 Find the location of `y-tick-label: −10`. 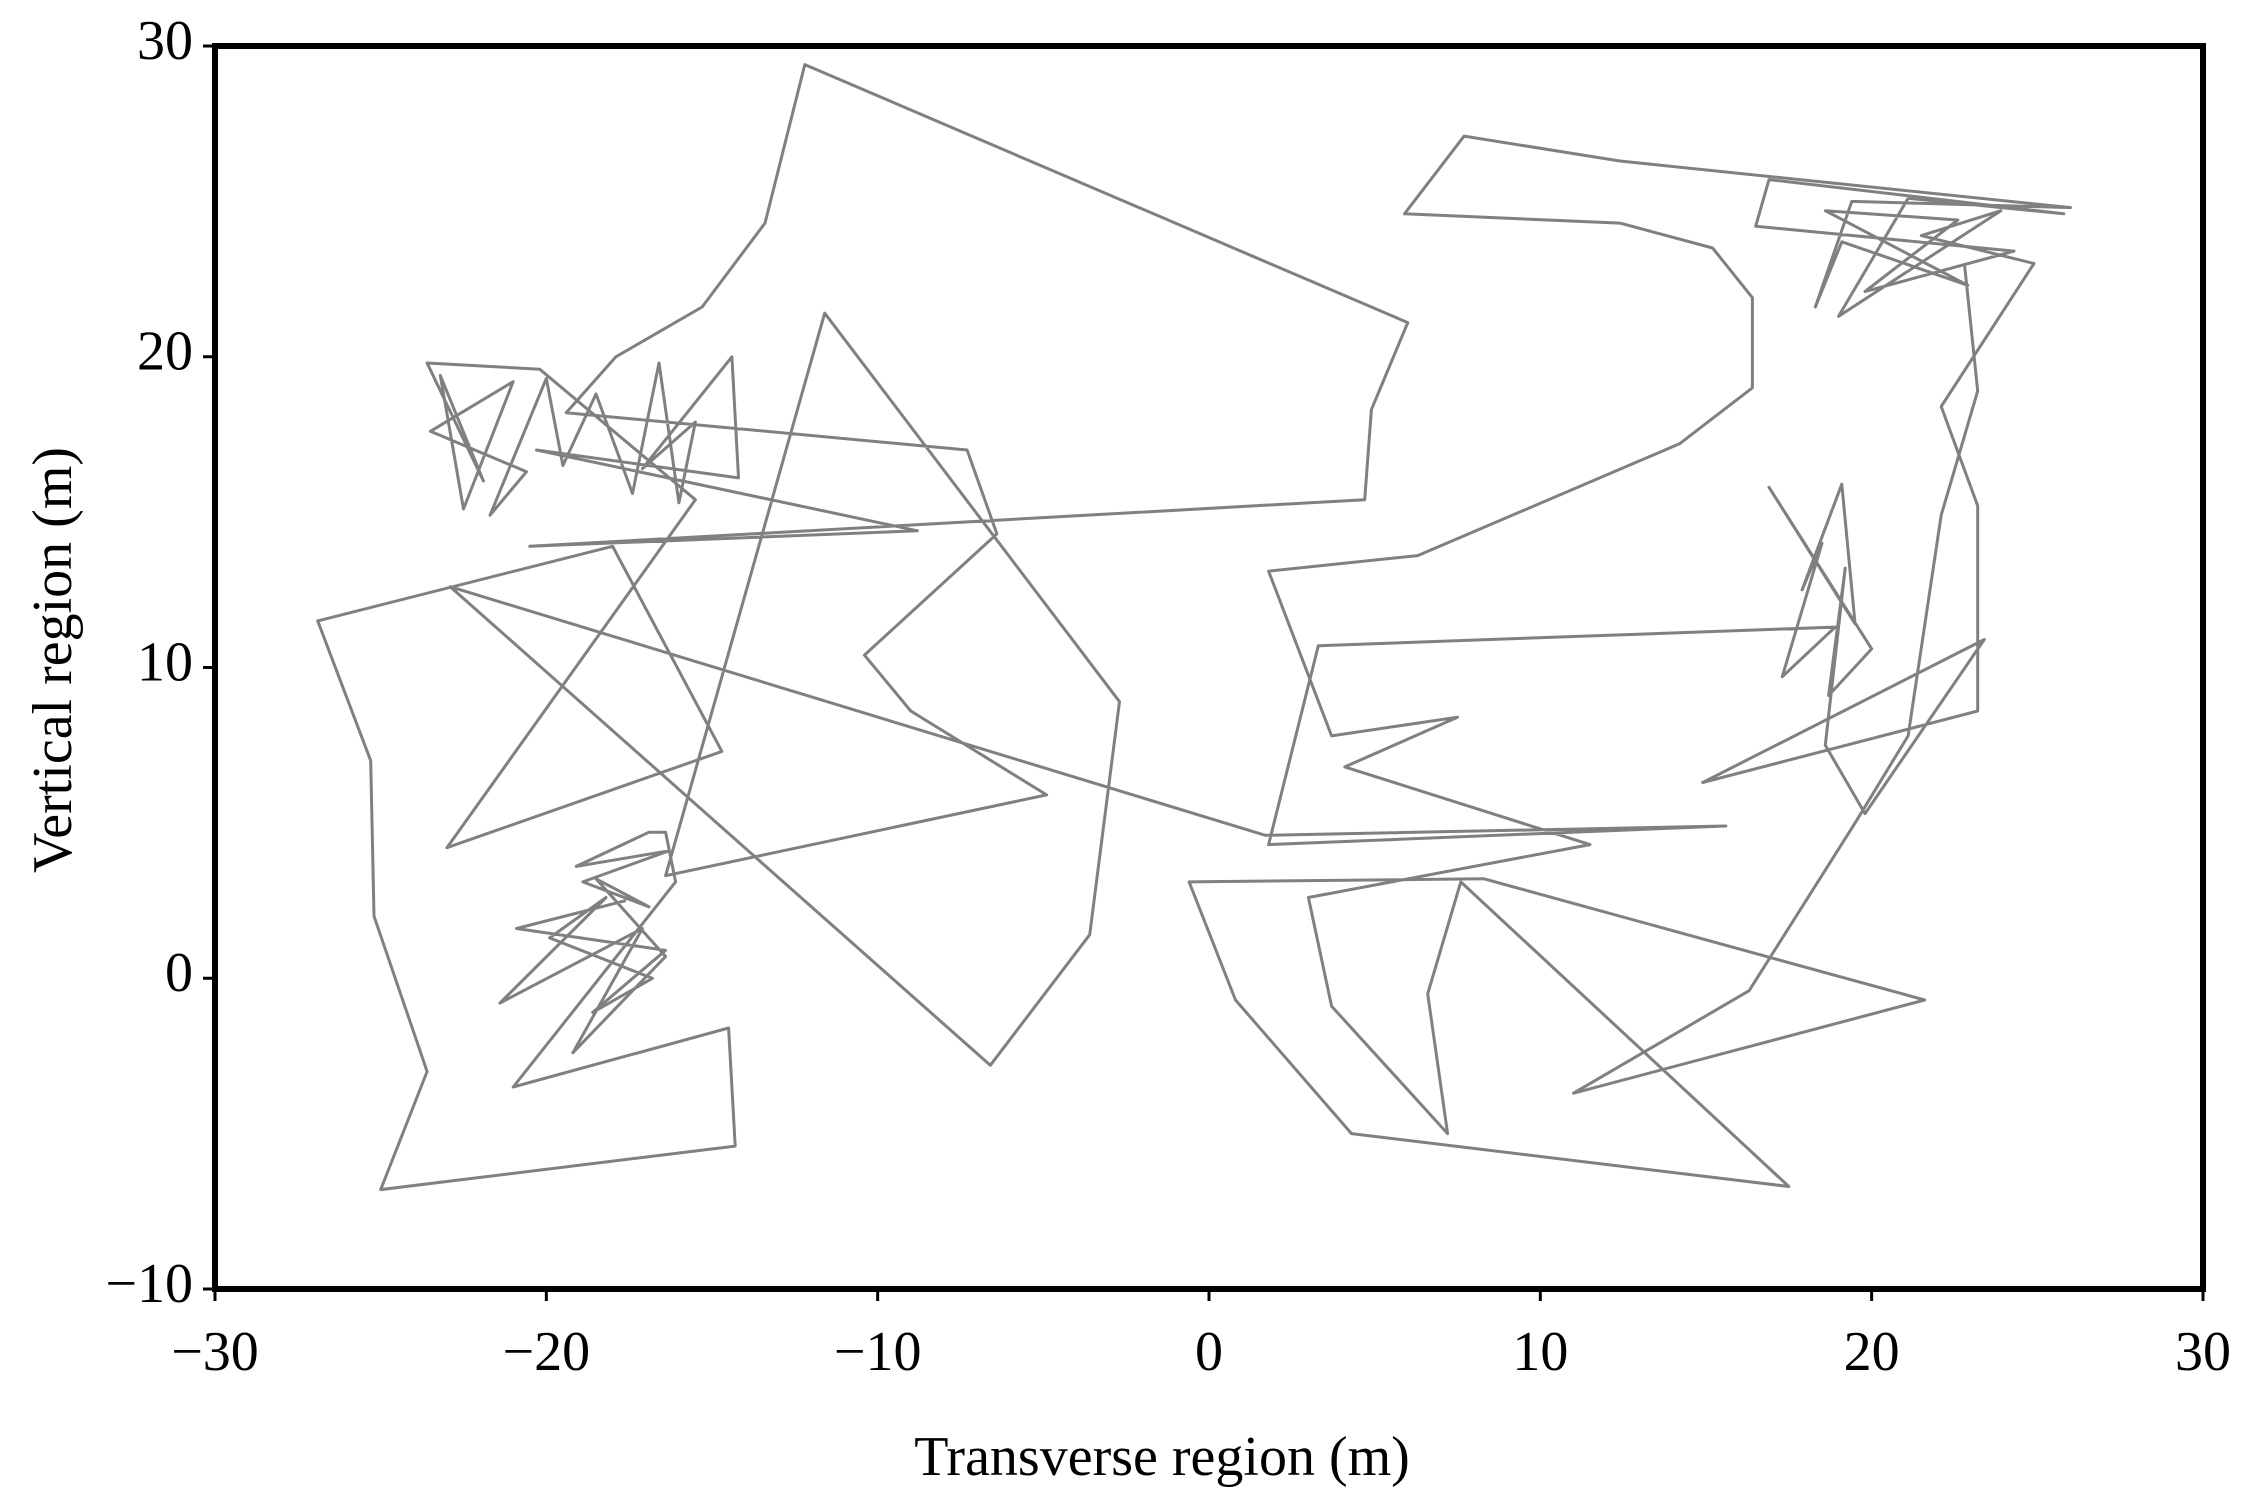

y-tick-label: −10 is located at coordinates (149, 1284).